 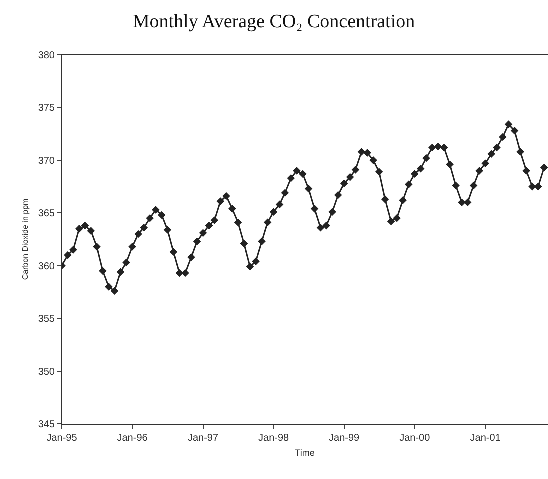 I want to click on y-tick-label: 350, so click(x=47, y=372).